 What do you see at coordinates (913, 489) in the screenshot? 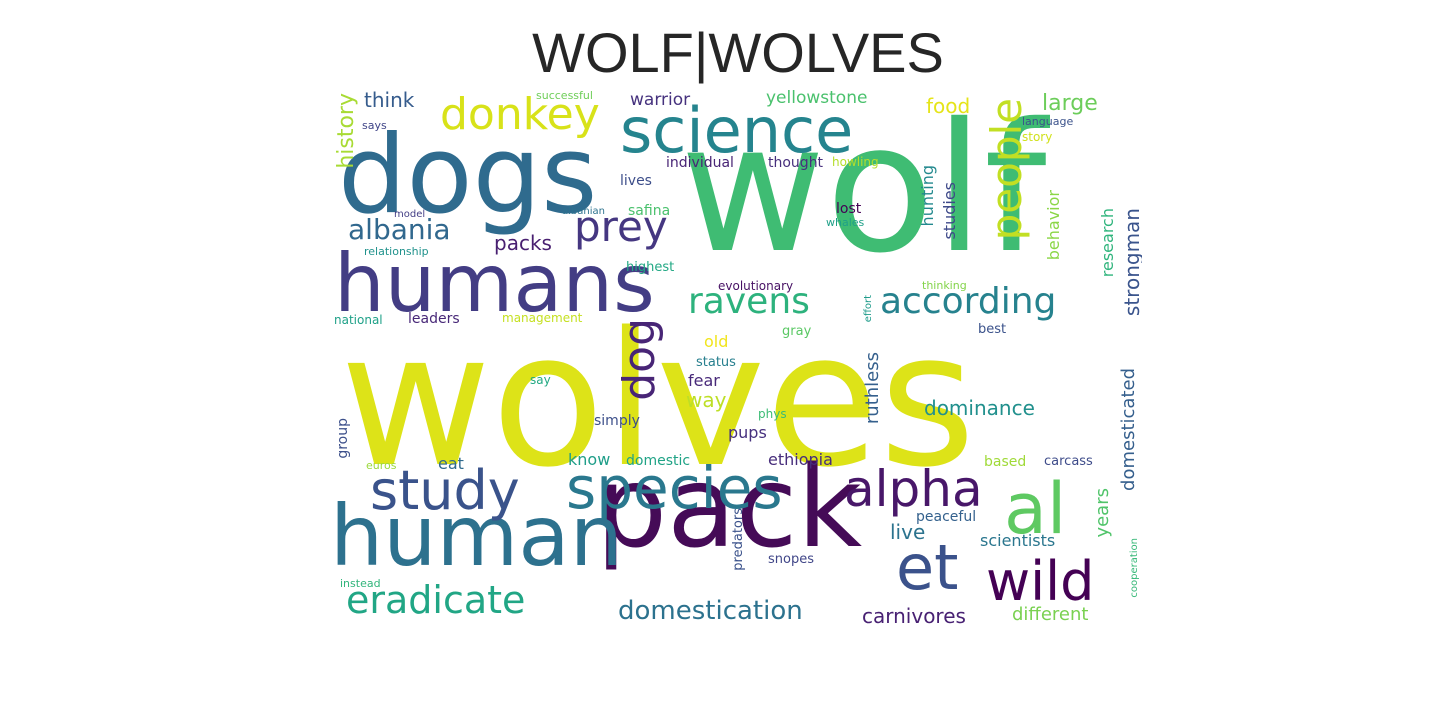
I see `word-alpha: alpha` at bounding box center [913, 489].